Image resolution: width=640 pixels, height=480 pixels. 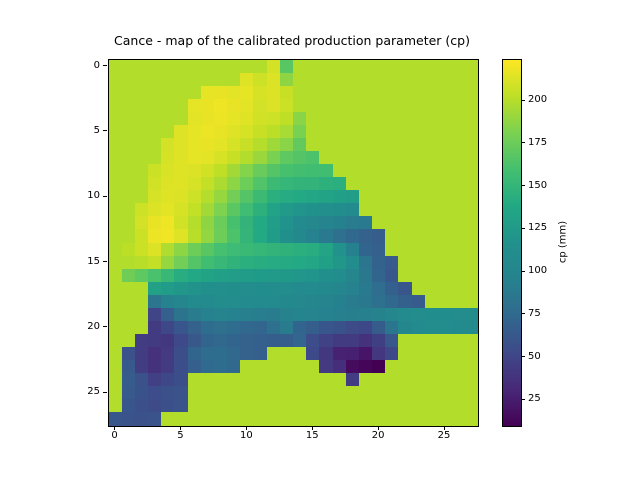 I want to click on x-tick-label: 25, so click(x=444, y=435).